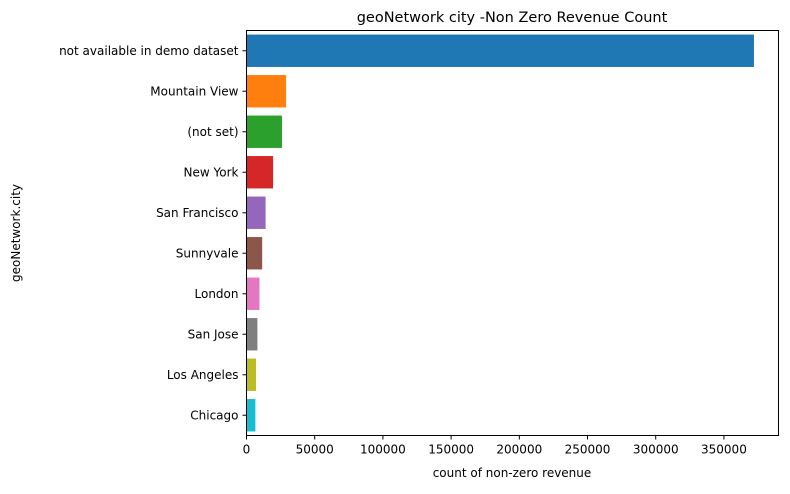 This screenshot has width=790, height=494. Describe the element at coordinates (203, 375) in the screenshot. I see `y-tick-label-8: Los Angeles` at that location.